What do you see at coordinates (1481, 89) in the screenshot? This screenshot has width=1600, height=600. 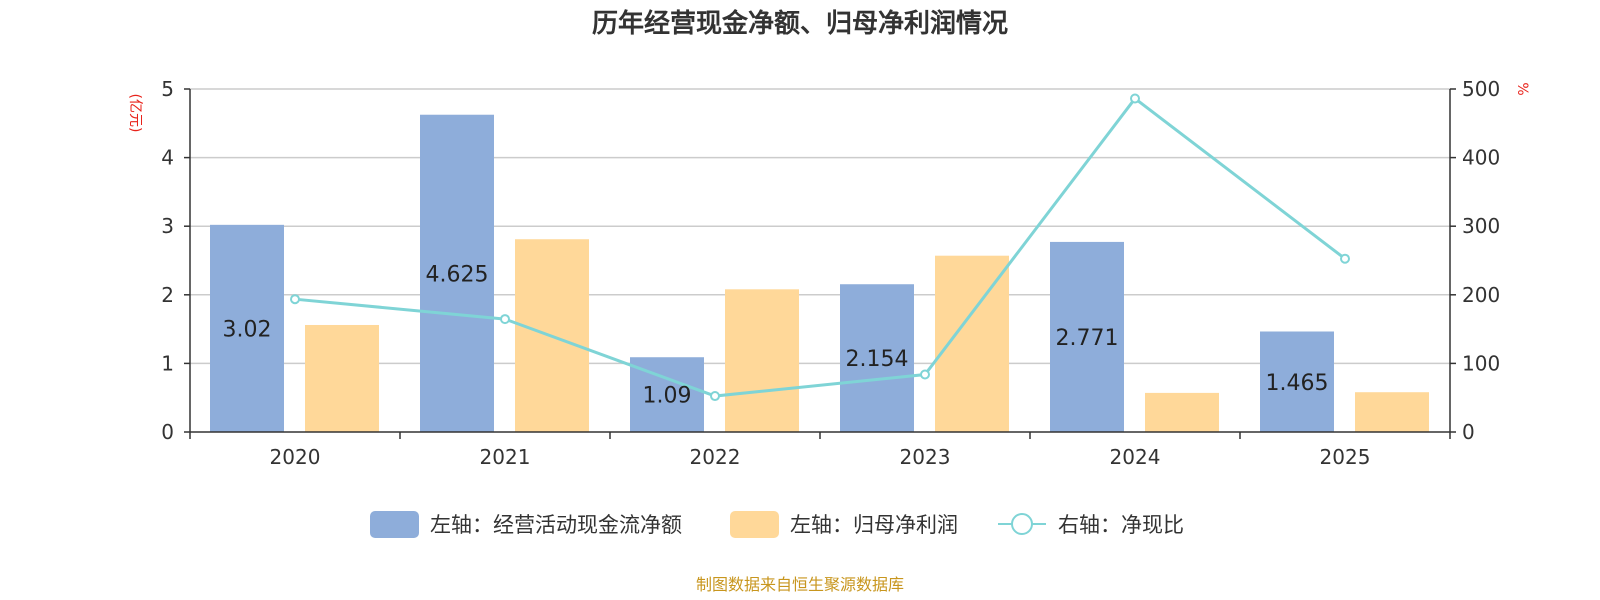 I see `right-tick-label: 500` at bounding box center [1481, 89].